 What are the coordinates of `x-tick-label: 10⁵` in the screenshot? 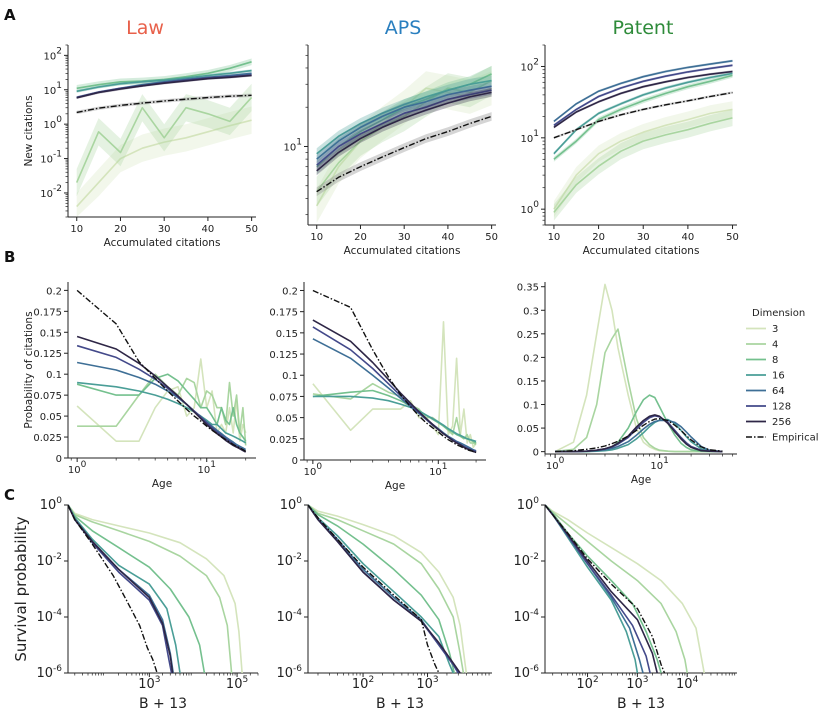 It's located at (237, 683).